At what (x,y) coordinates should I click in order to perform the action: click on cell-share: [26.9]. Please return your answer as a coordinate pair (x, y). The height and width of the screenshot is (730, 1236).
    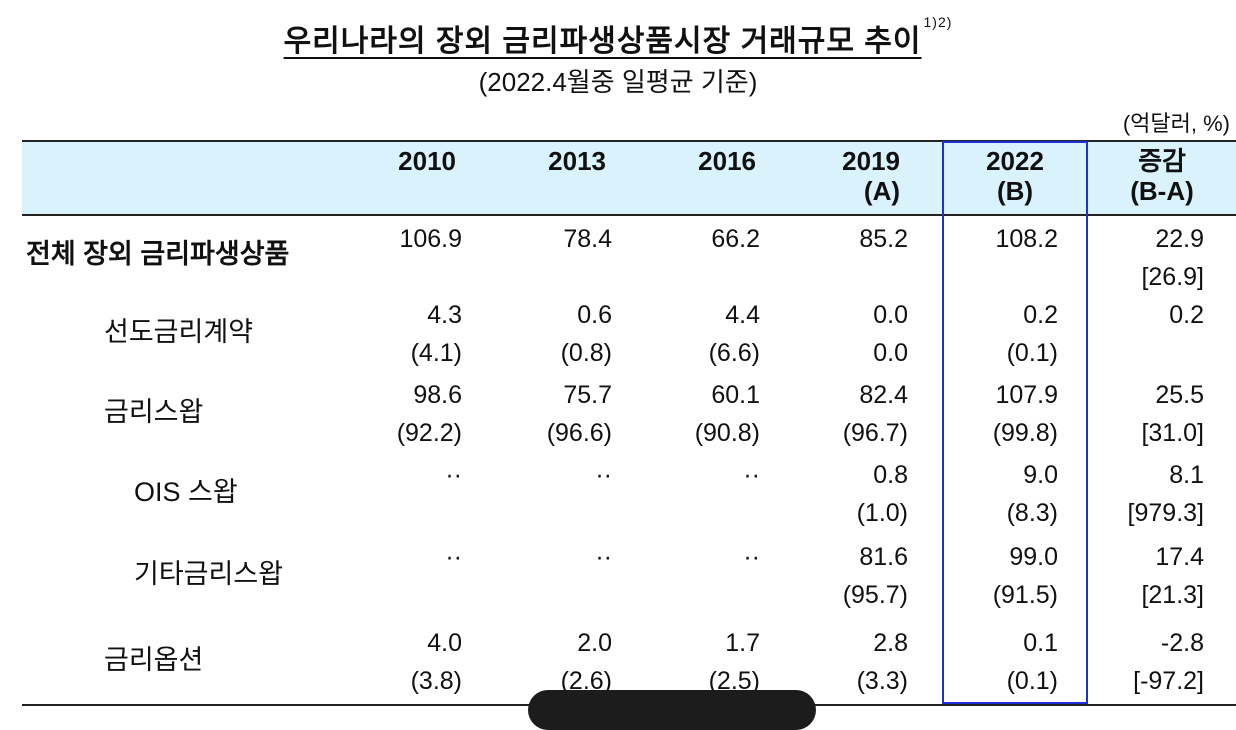
    Looking at the image, I should click on (1172, 277).